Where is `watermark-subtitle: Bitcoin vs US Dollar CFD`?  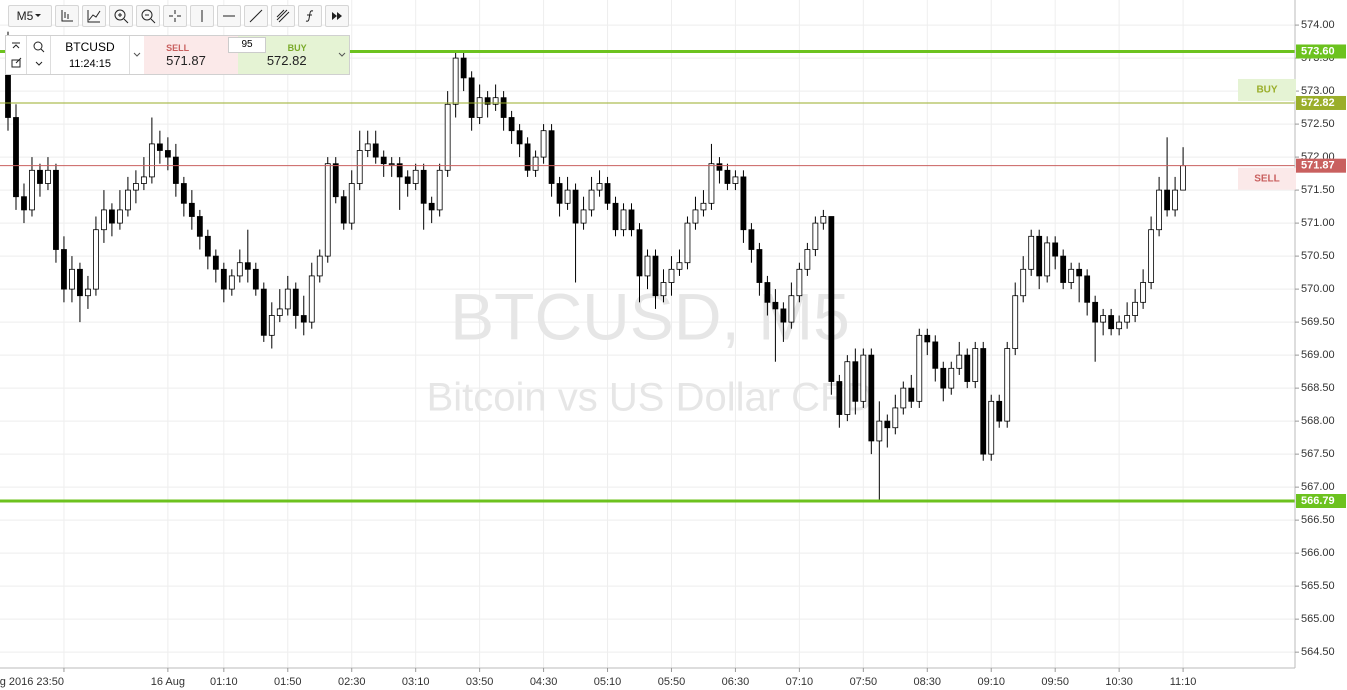
watermark-subtitle: Bitcoin vs US Dollar CFD is located at coordinates (650, 398).